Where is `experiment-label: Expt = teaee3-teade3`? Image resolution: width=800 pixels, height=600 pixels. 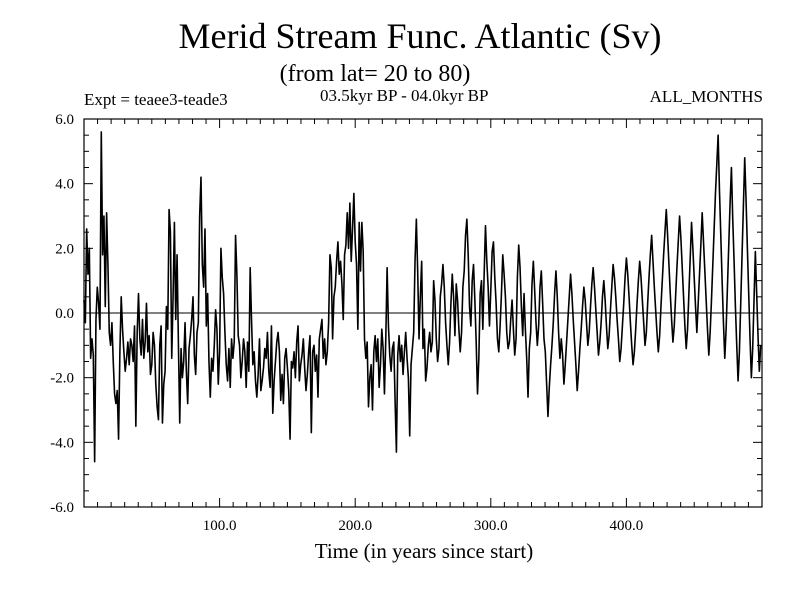 experiment-label: Expt = teaee3-teade3 is located at coordinates (156, 99).